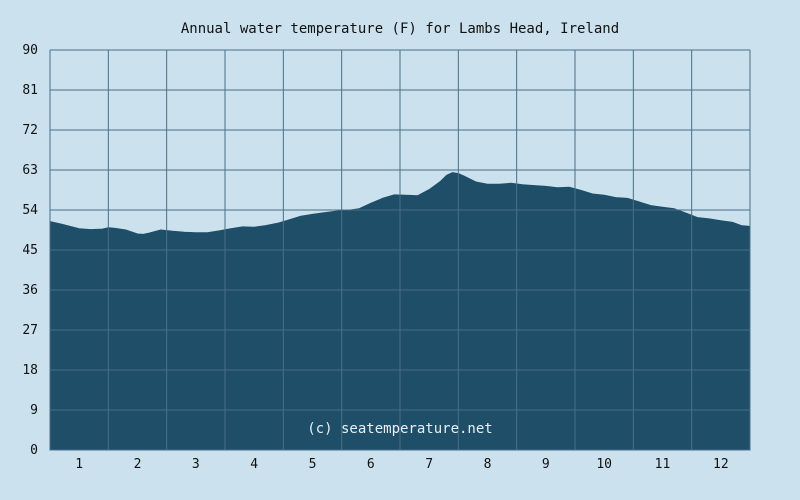  I want to click on y-tick-label: 90, so click(30, 50).